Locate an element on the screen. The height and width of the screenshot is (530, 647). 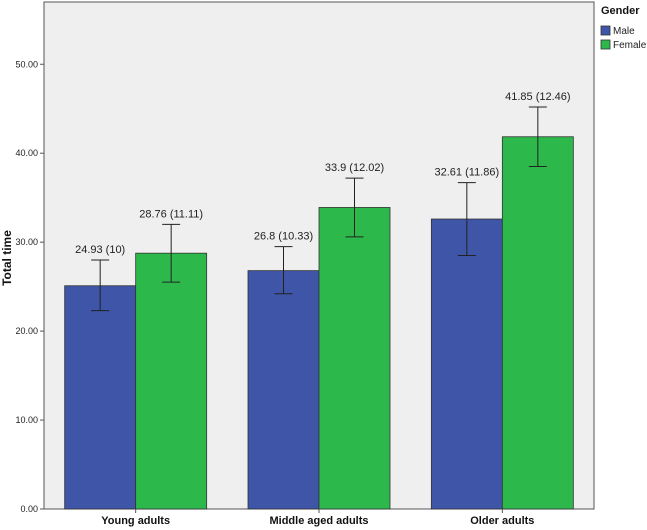
data-label: 26.8 (10.33) is located at coordinates (283, 237).